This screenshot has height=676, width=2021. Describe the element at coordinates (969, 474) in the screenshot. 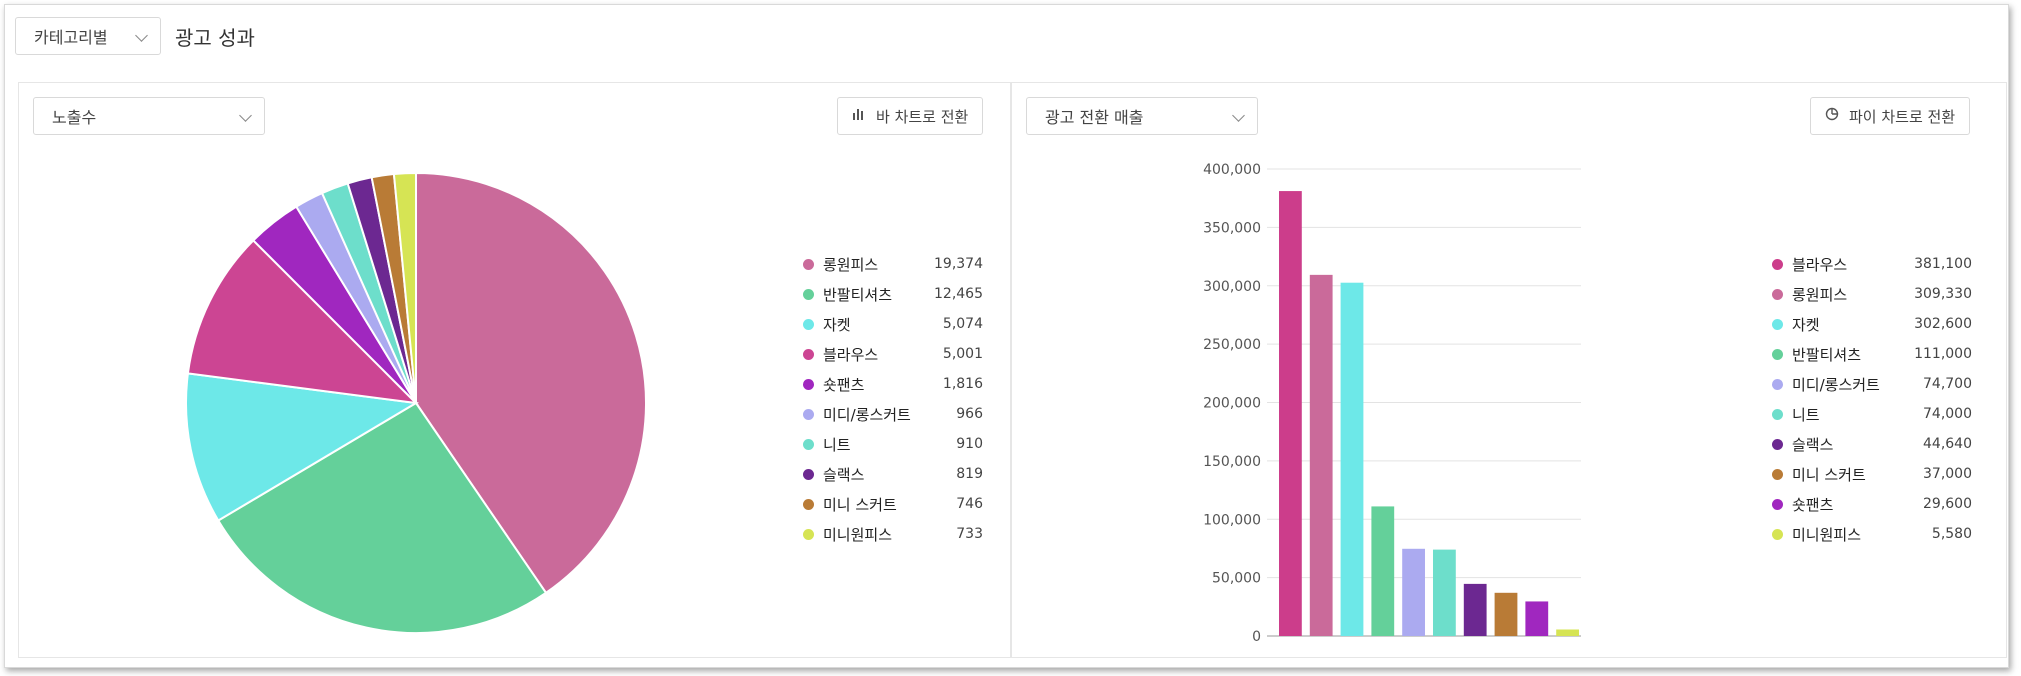

I see `legend-value: 819` at that location.